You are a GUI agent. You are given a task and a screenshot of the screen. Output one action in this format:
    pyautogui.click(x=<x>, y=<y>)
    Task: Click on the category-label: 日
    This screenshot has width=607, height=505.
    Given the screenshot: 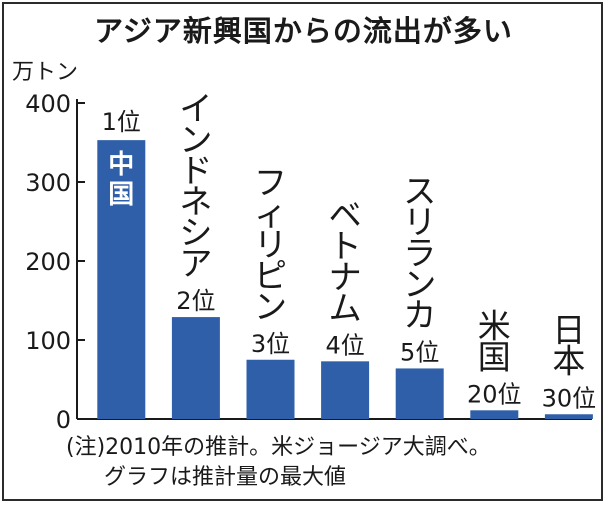 What is the action you would take?
    pyautogui.click(x=568, y=329)
    